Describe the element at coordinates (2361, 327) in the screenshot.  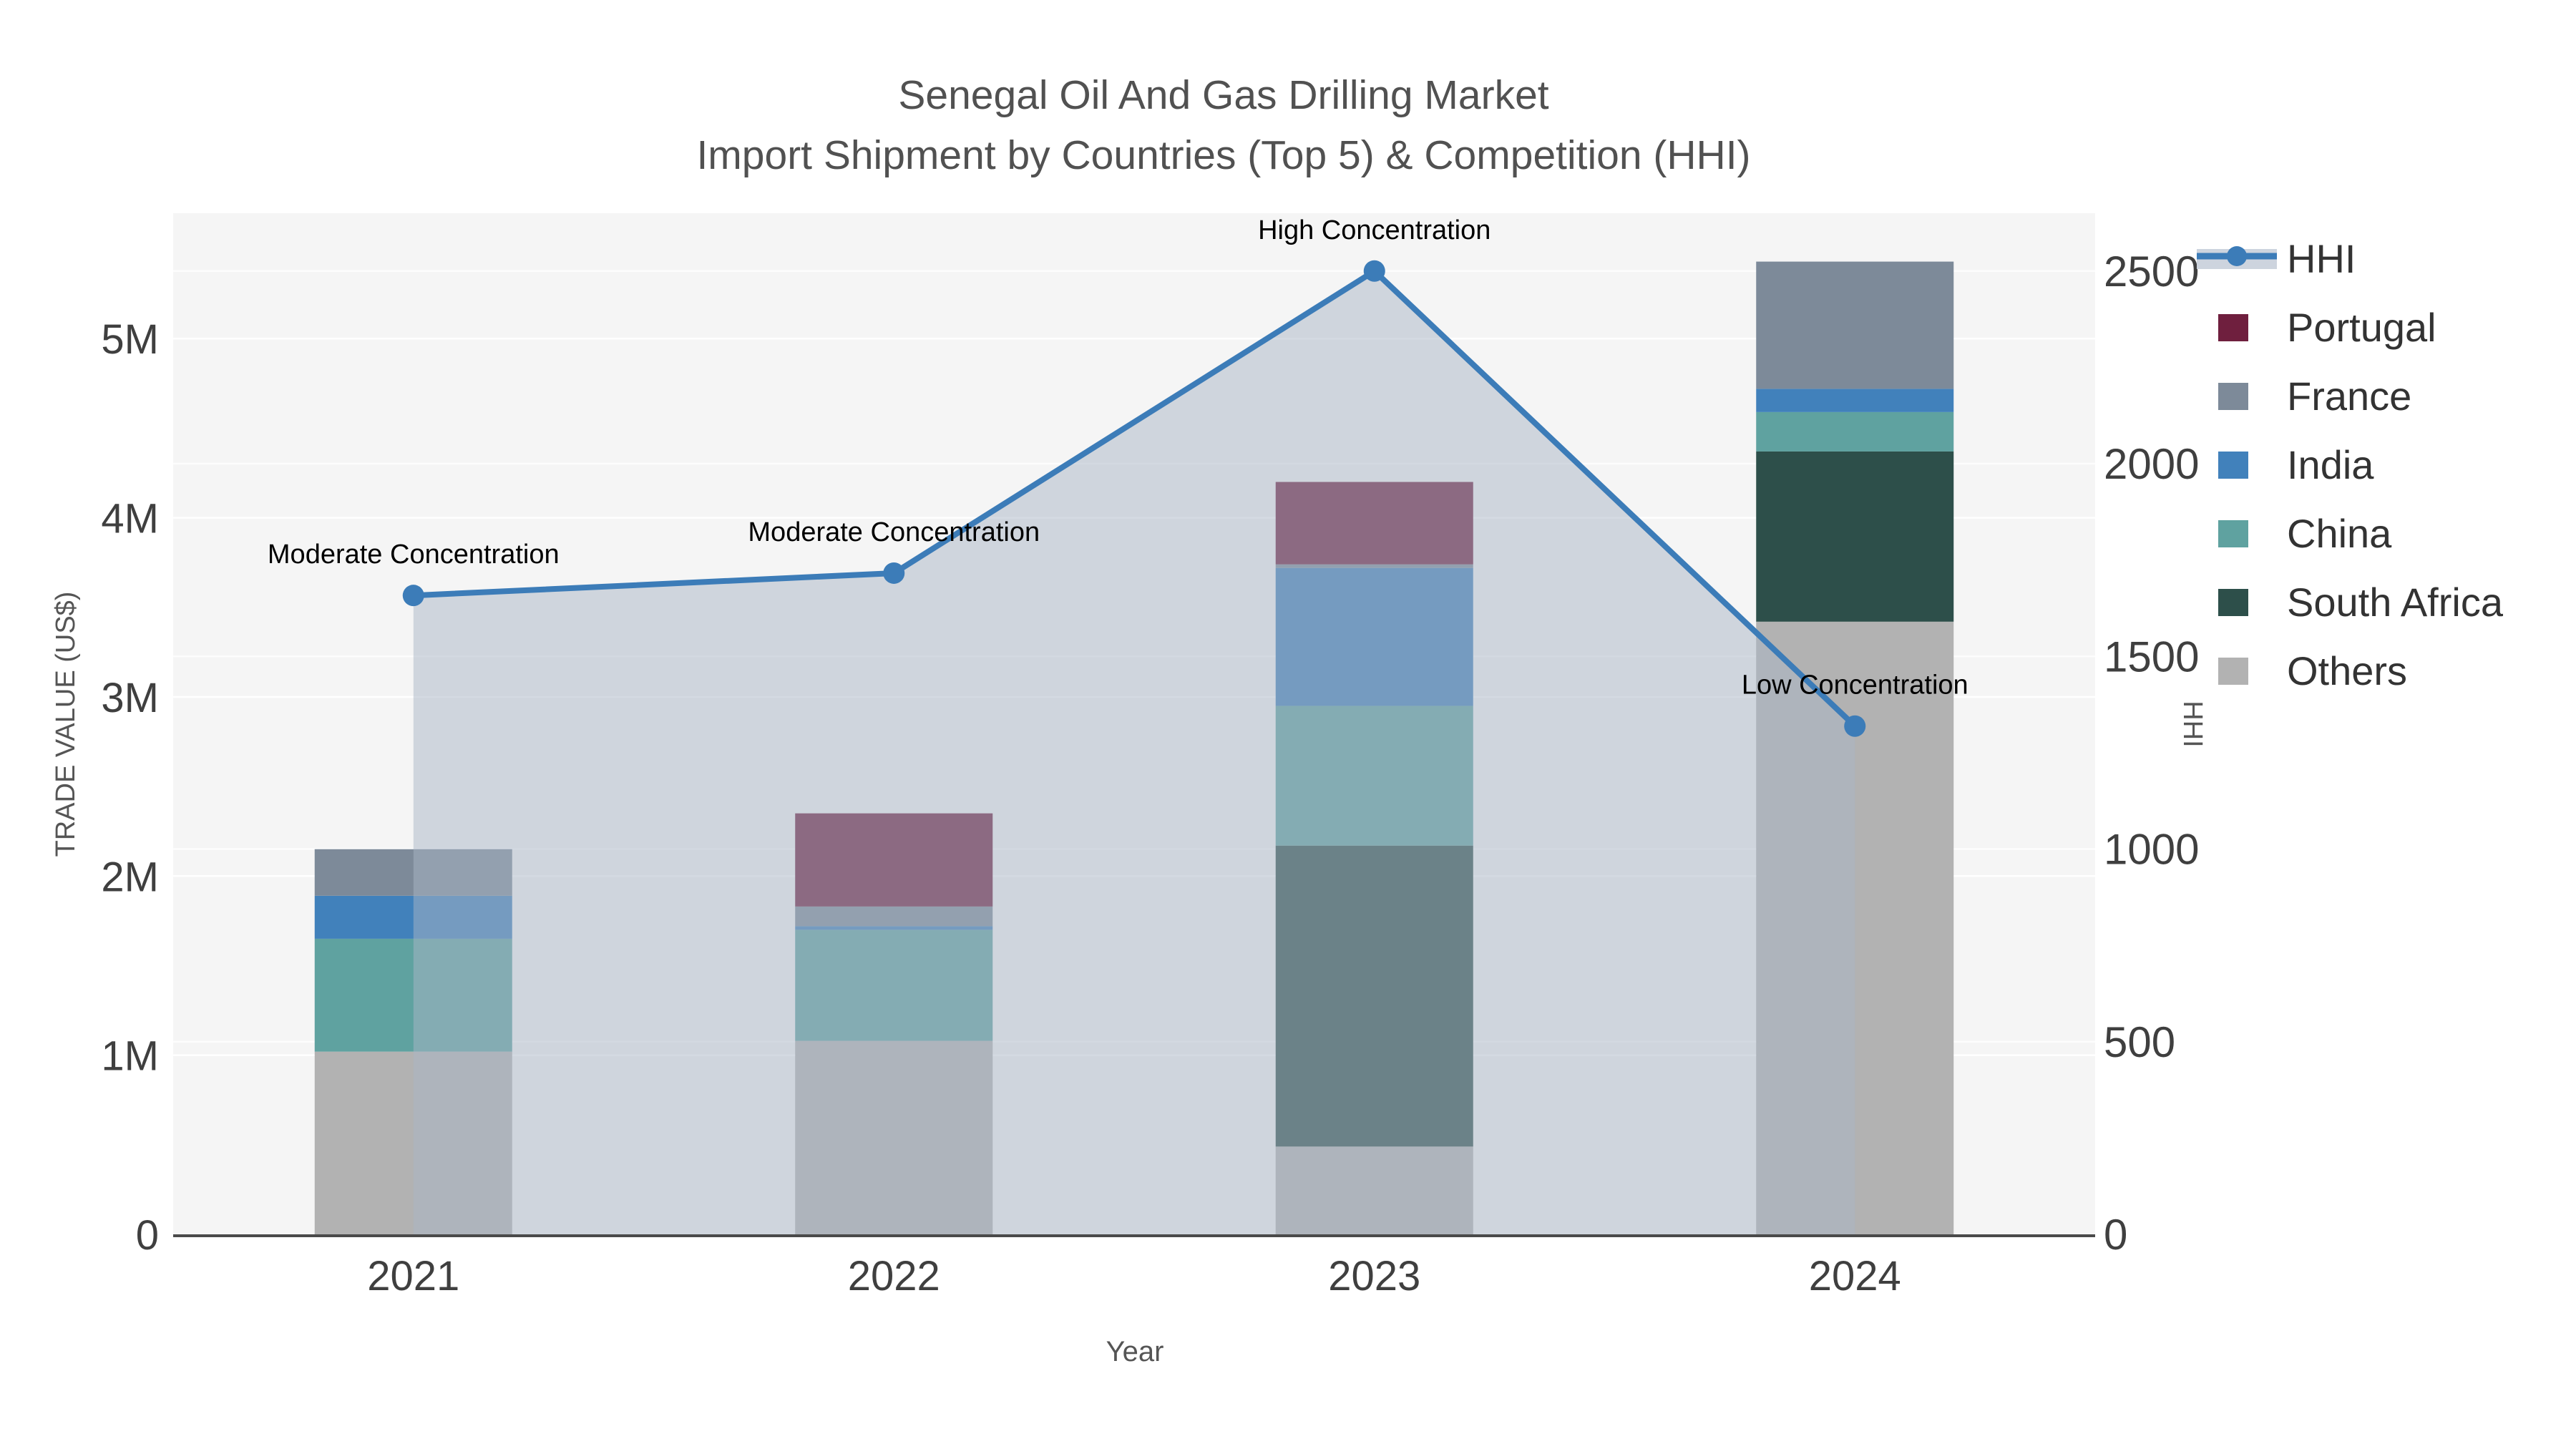
I see `legend-label: Portugal` at that location.